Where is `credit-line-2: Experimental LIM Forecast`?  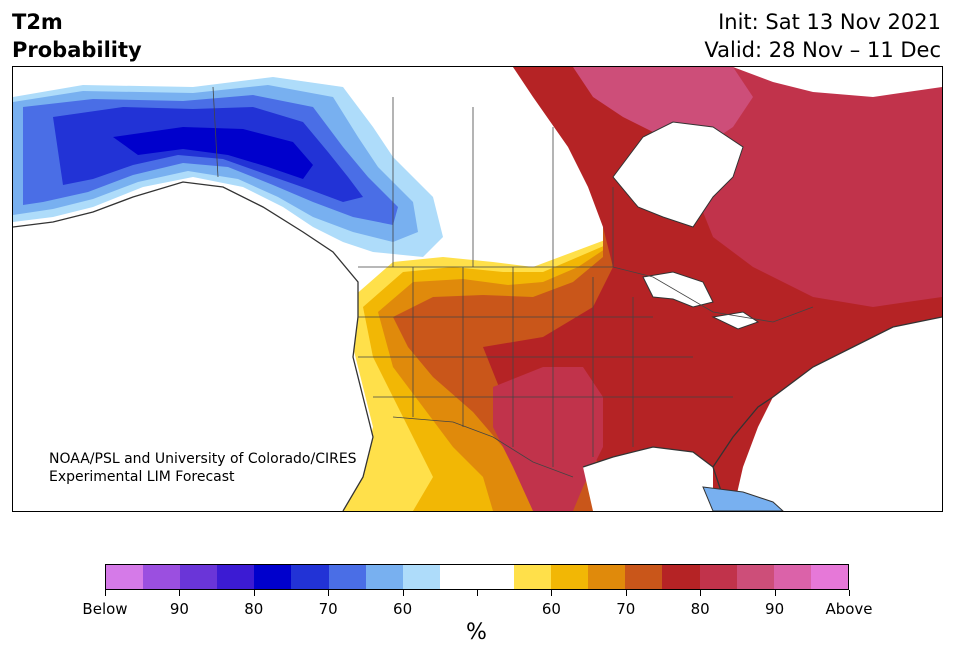
credit-line-2: Experimental LIM Forecast is located at coordinates (142, 477).